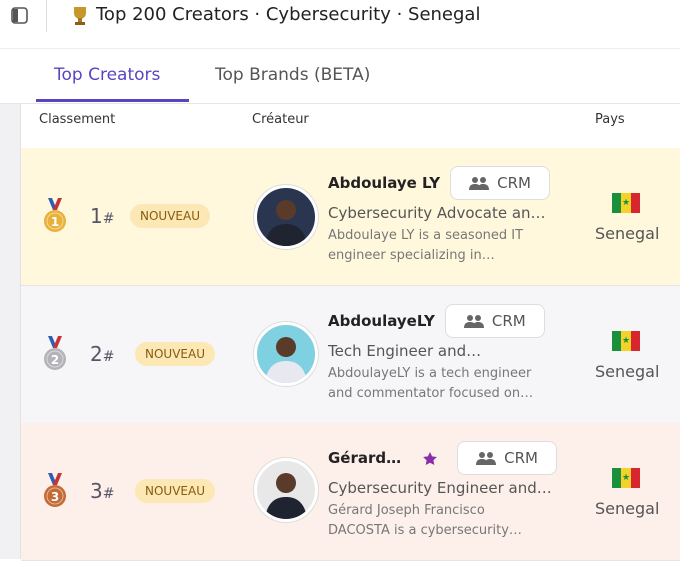 This screenshot has height=561, width=680. Describe the element at coordinates (107, 75) in the screenshot. I see `tab-active: Top Creators` at that location.